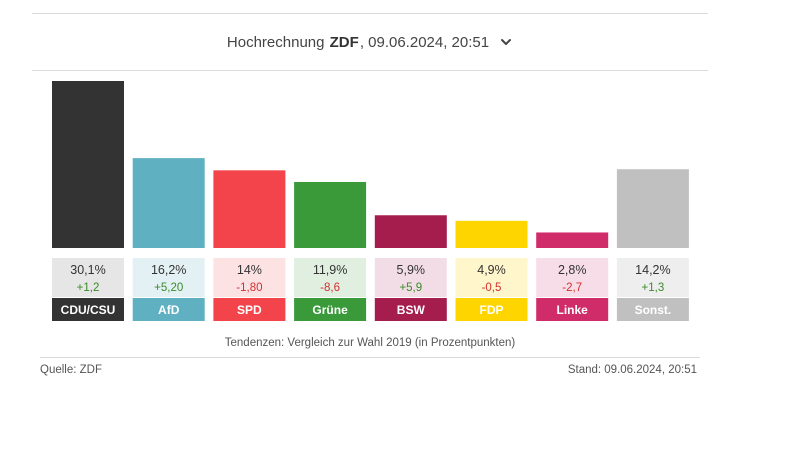 This screenshot has height=473, width=800. I want to click on bar-bsw, so click(410, 231).